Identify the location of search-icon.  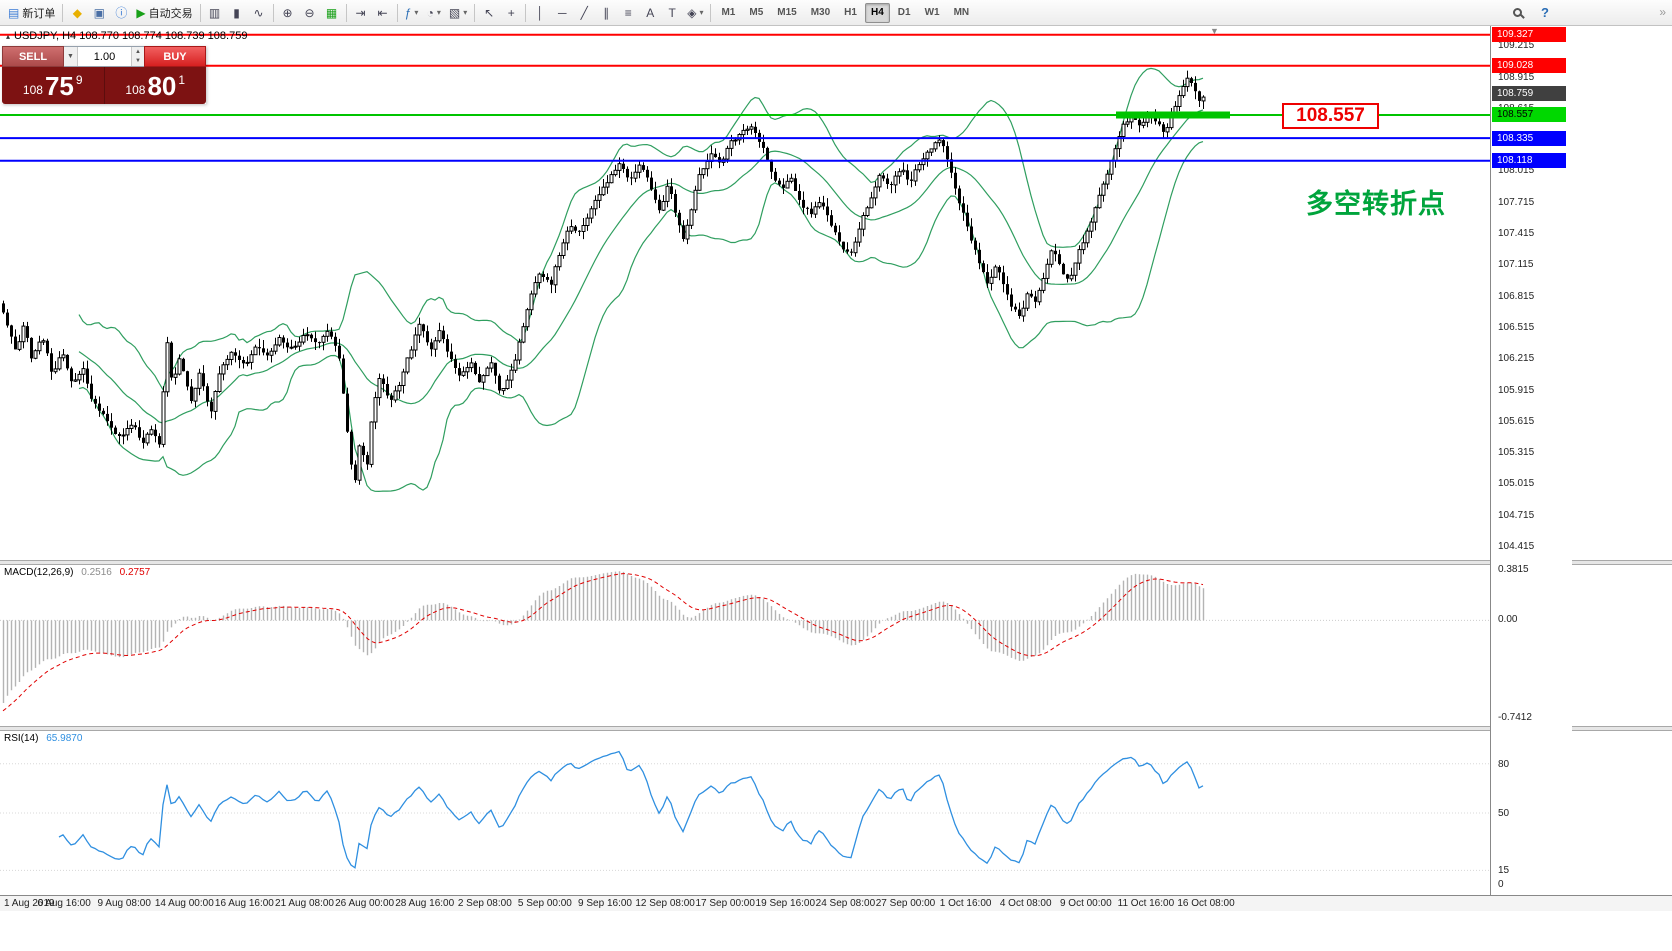
(1517, 12).